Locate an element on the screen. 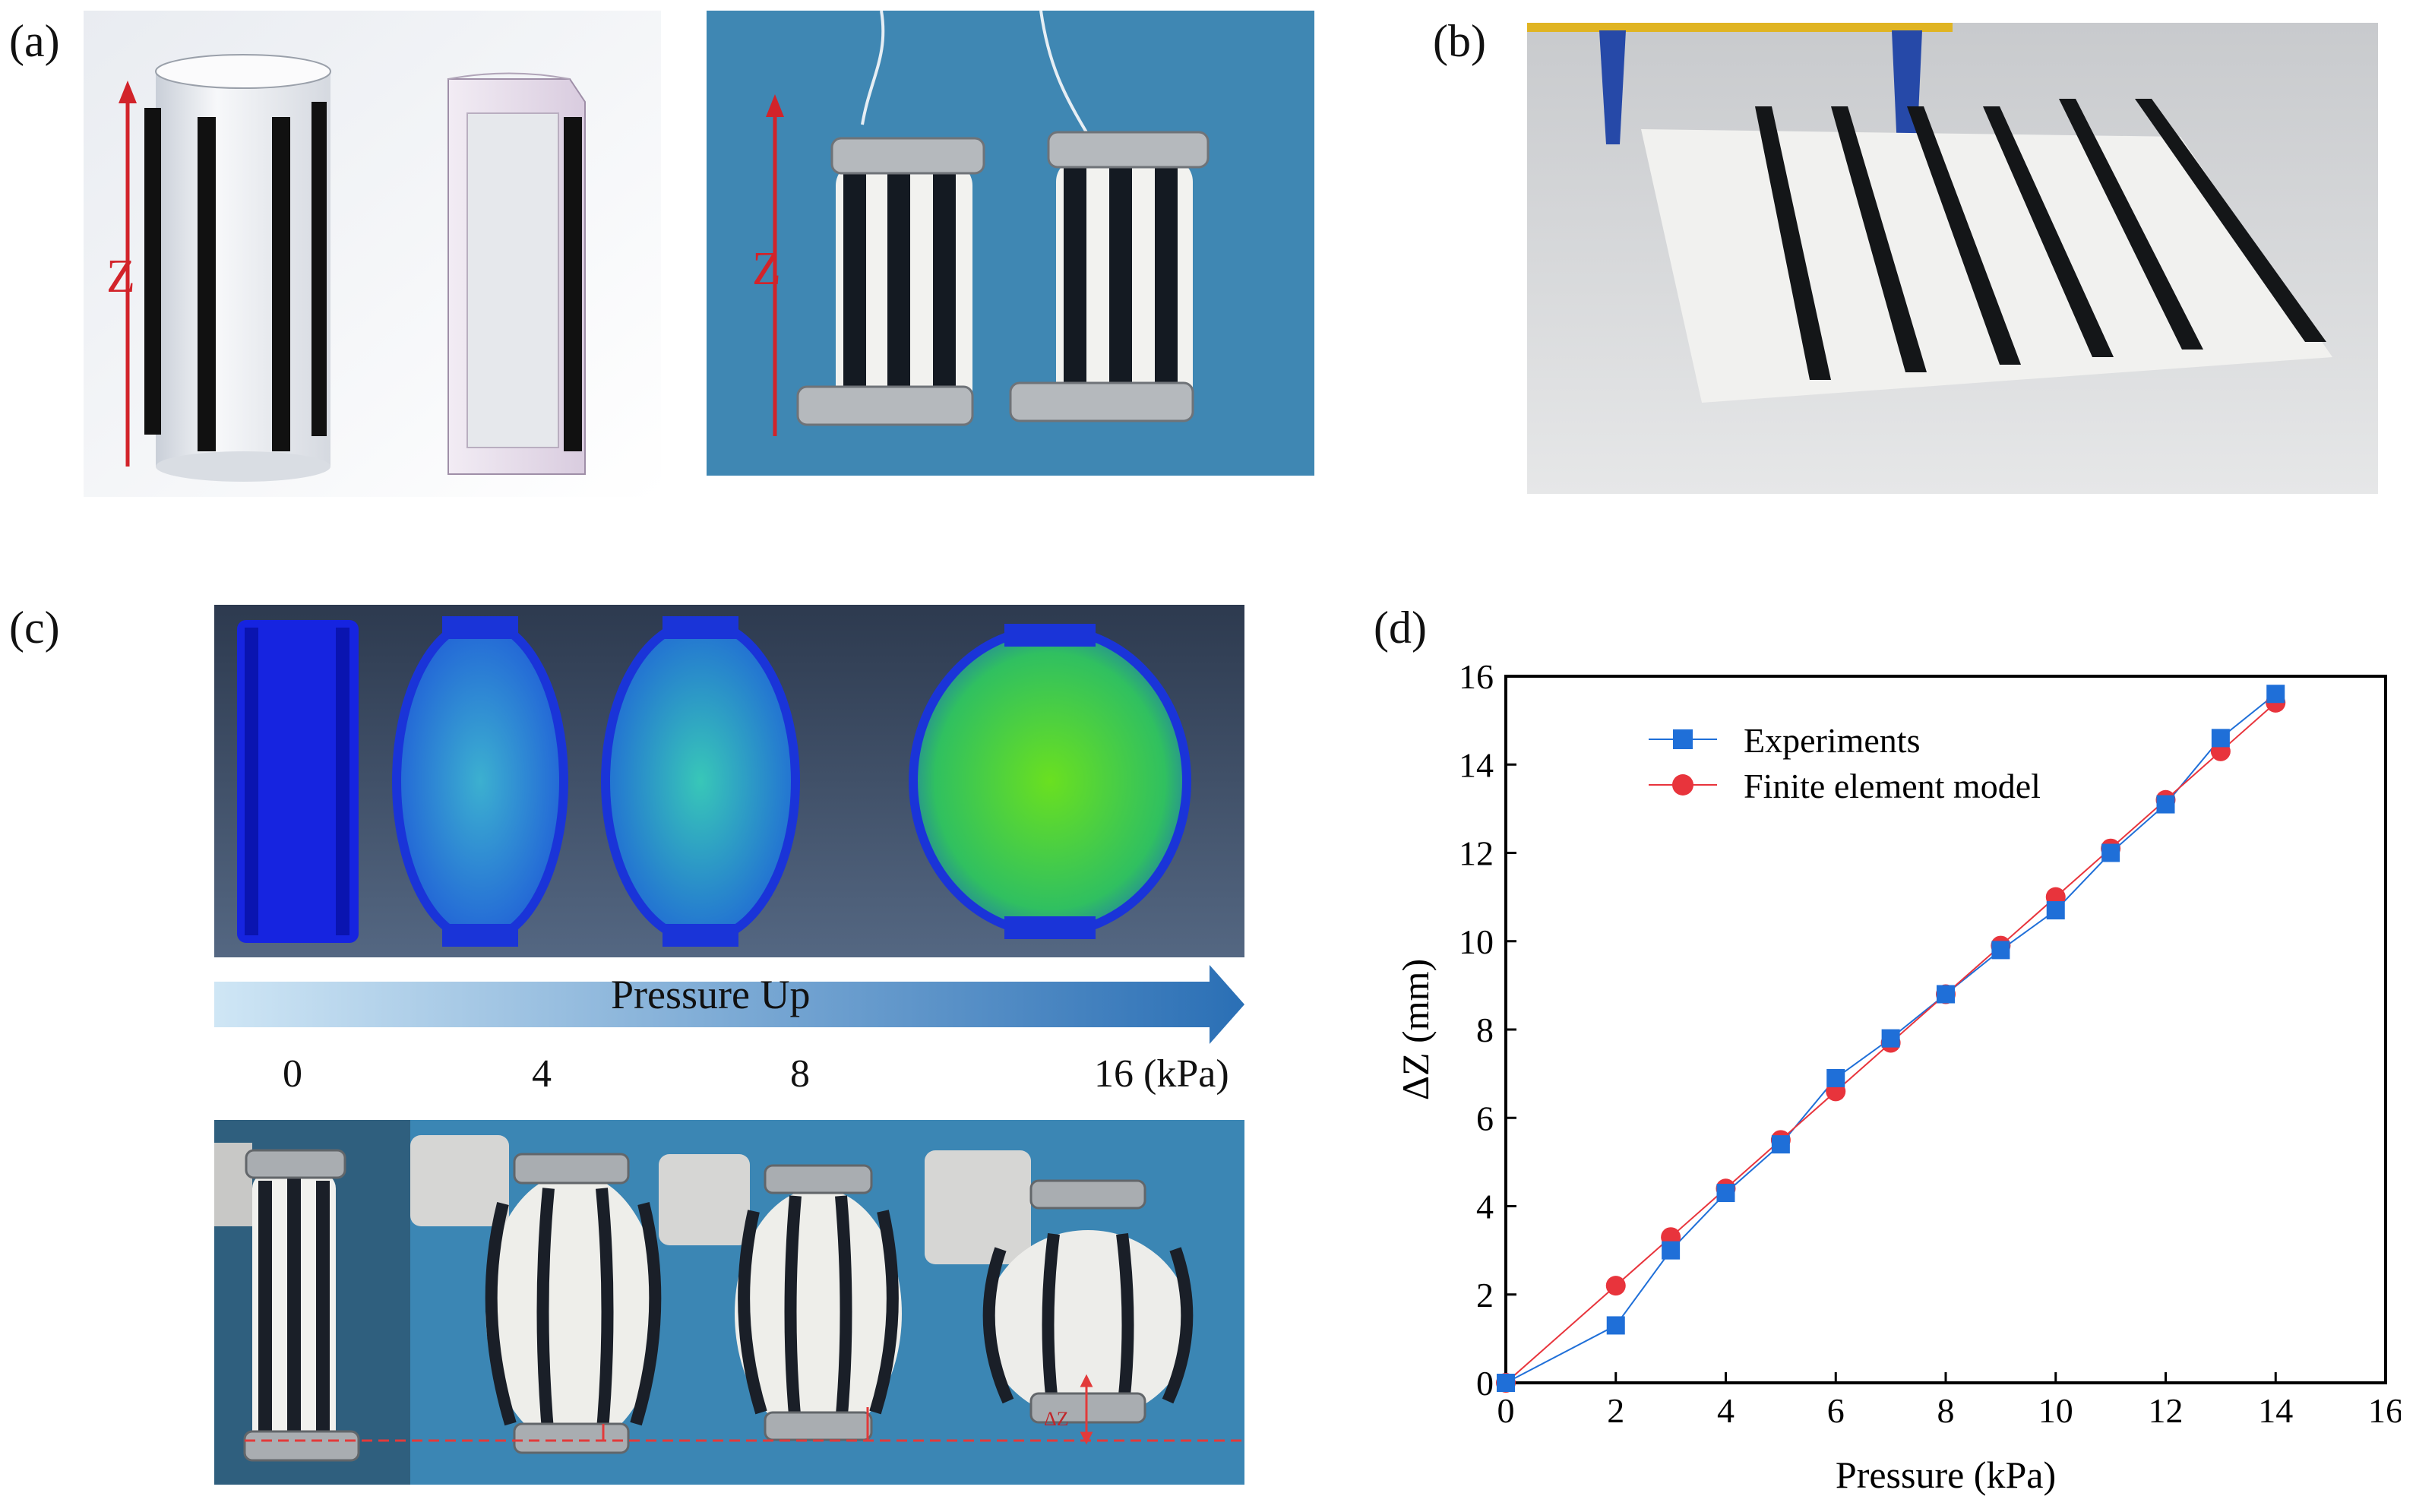  y-tick-label: 14 is located at coordinates (1476, 764).